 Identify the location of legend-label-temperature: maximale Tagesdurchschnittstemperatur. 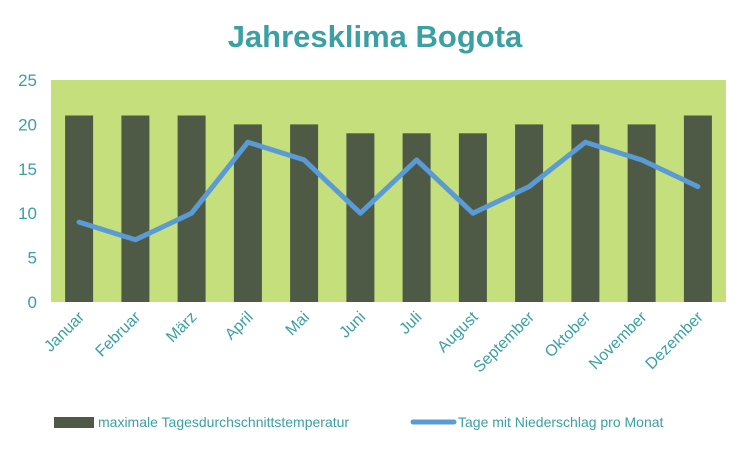
(223, 422).